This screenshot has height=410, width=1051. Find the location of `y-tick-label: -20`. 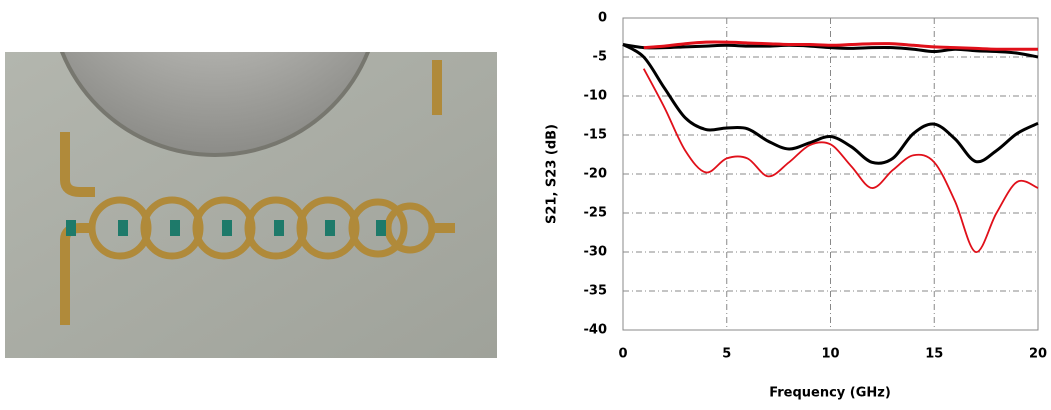

y-tick-label: -20 is located at coordinates (596, 174).